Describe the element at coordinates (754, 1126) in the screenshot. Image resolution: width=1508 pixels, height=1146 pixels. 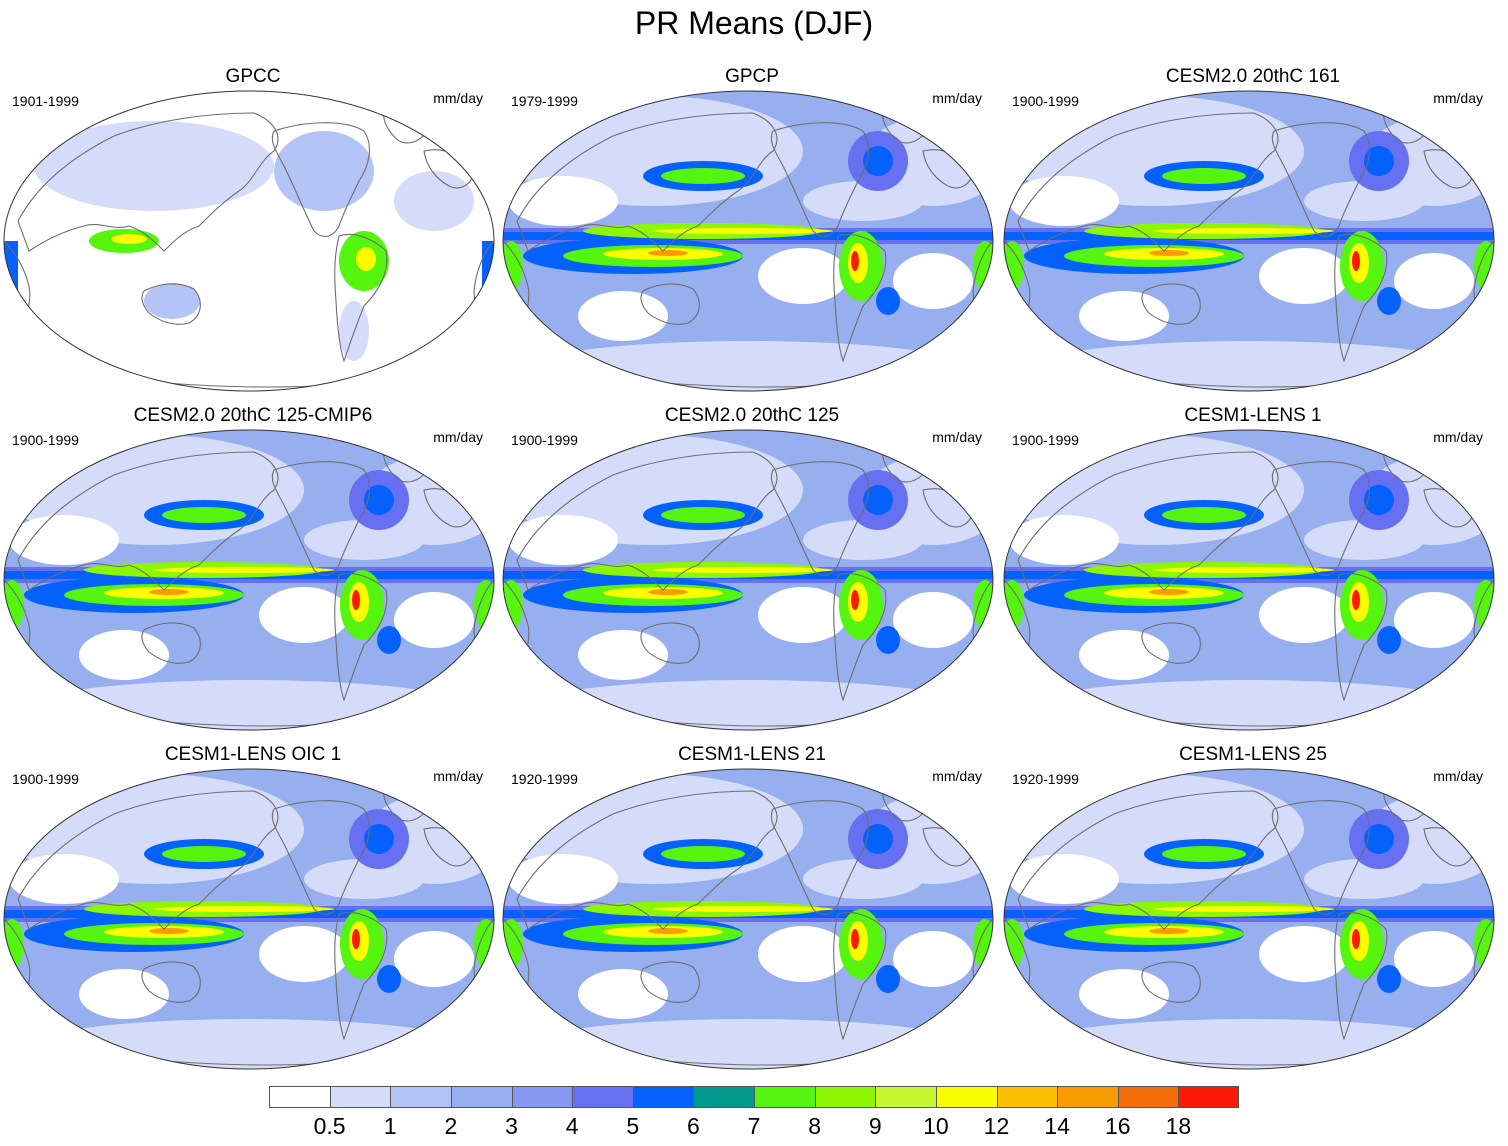
I see `colorbar-tick-label: 7` at that location.